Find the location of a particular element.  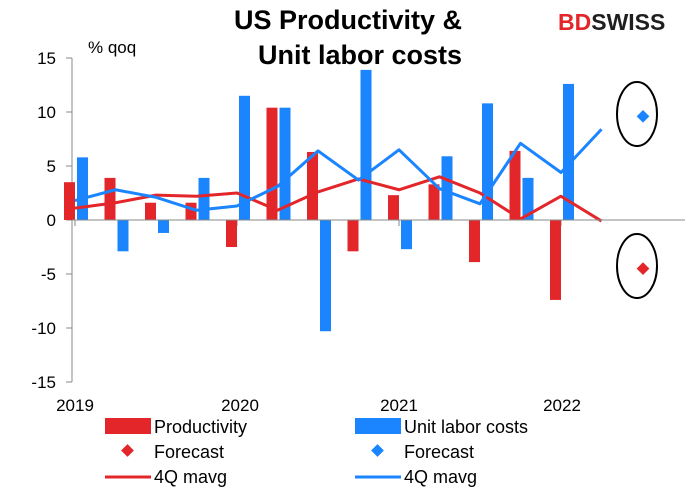

legend-label-productivity-mavg: 4Q mavg is located at coordinates (190, 477).